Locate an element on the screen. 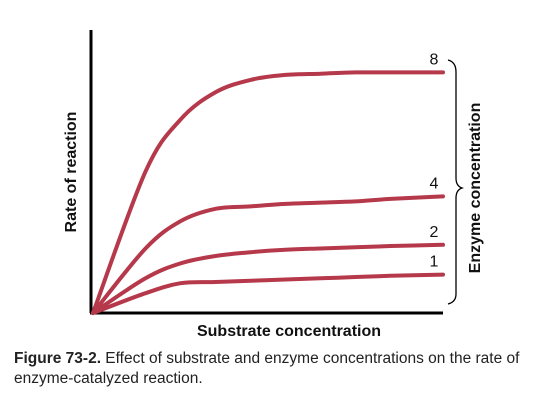 This screenshot has height=402, width=541. series-label-8: 8 is located at coordinates (434, 59).